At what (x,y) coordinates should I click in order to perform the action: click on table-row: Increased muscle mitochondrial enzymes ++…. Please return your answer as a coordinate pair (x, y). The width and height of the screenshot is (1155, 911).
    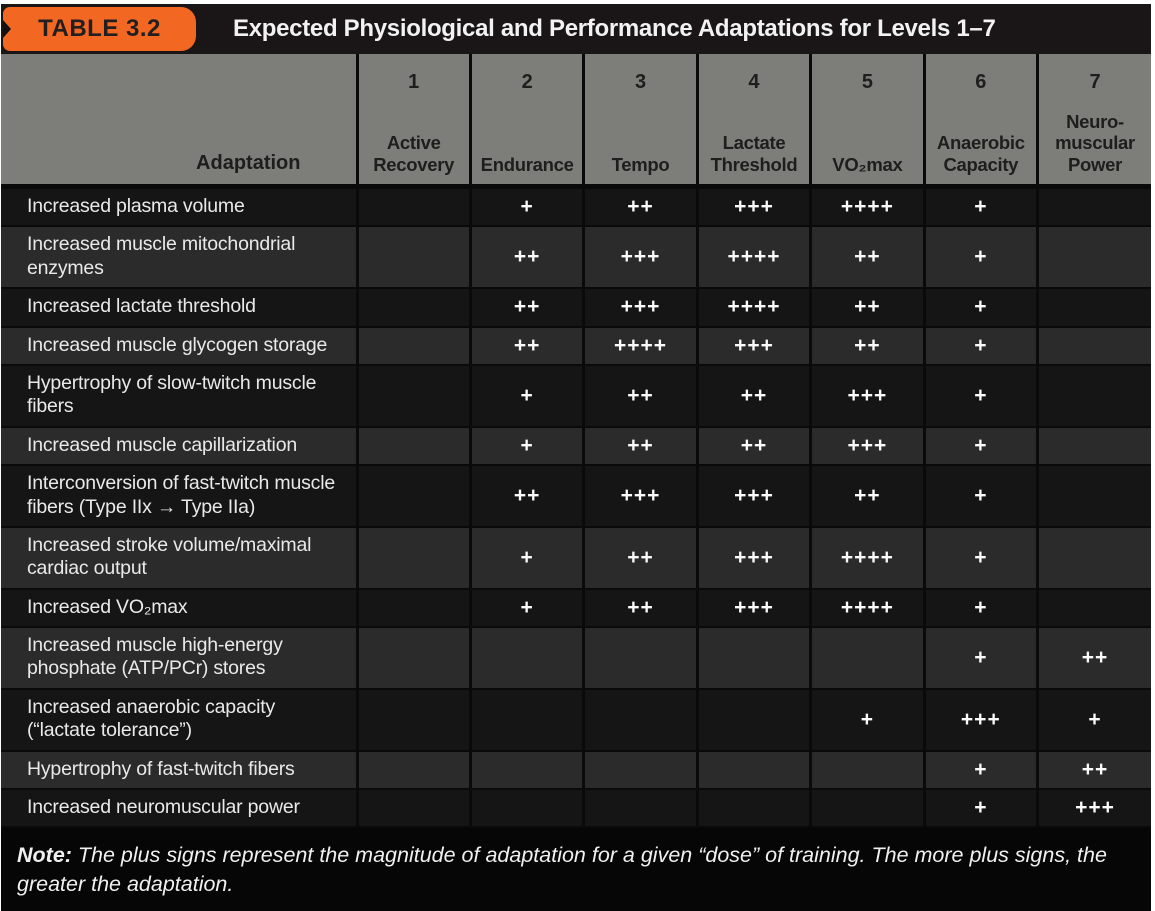
    Looking at the image, I should click on (576, 257).